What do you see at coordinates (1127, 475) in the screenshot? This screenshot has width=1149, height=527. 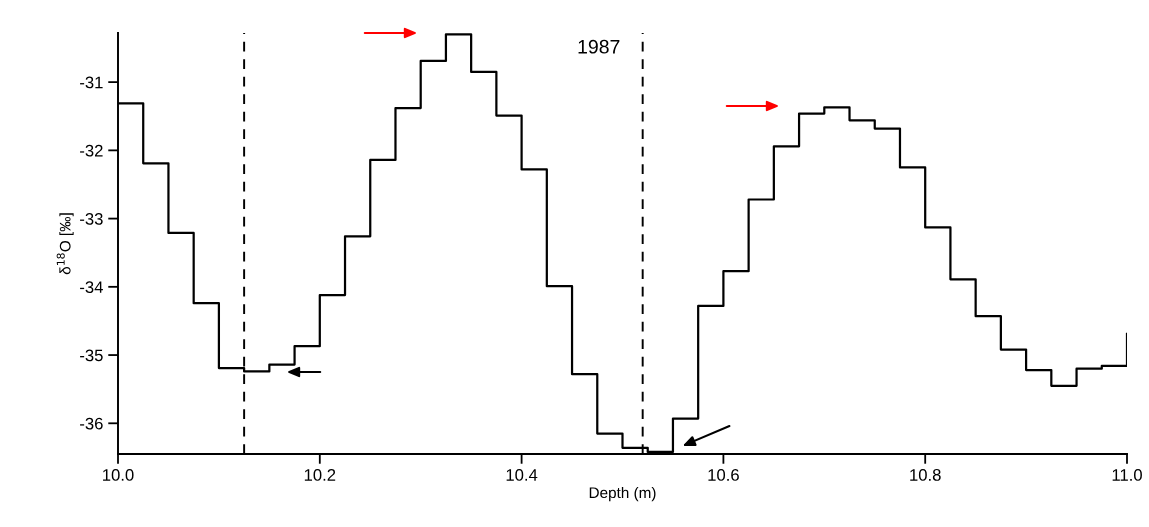 I see `x-tick-label: 11.0` at bounding box center [1127, 475].